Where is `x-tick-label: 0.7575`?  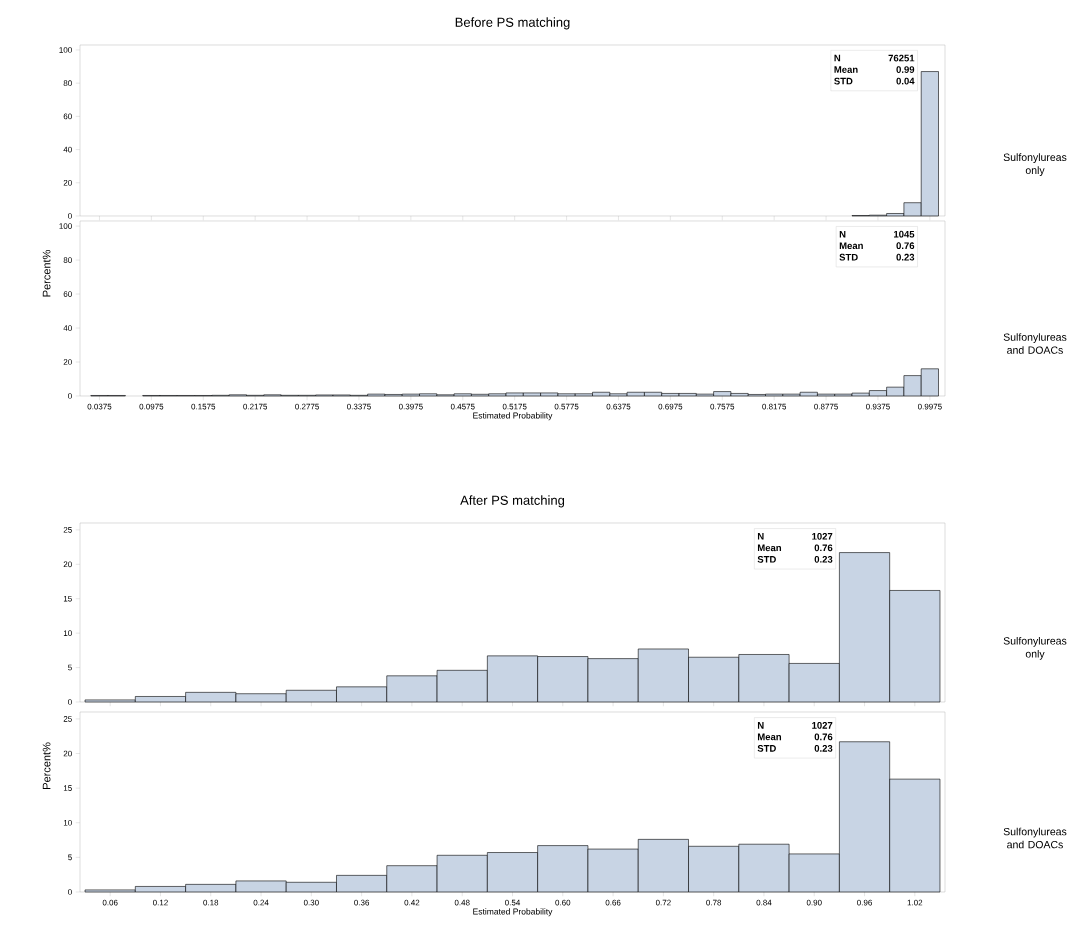
x-tick-label: 0.7575 is located at coordinates (722, 406).